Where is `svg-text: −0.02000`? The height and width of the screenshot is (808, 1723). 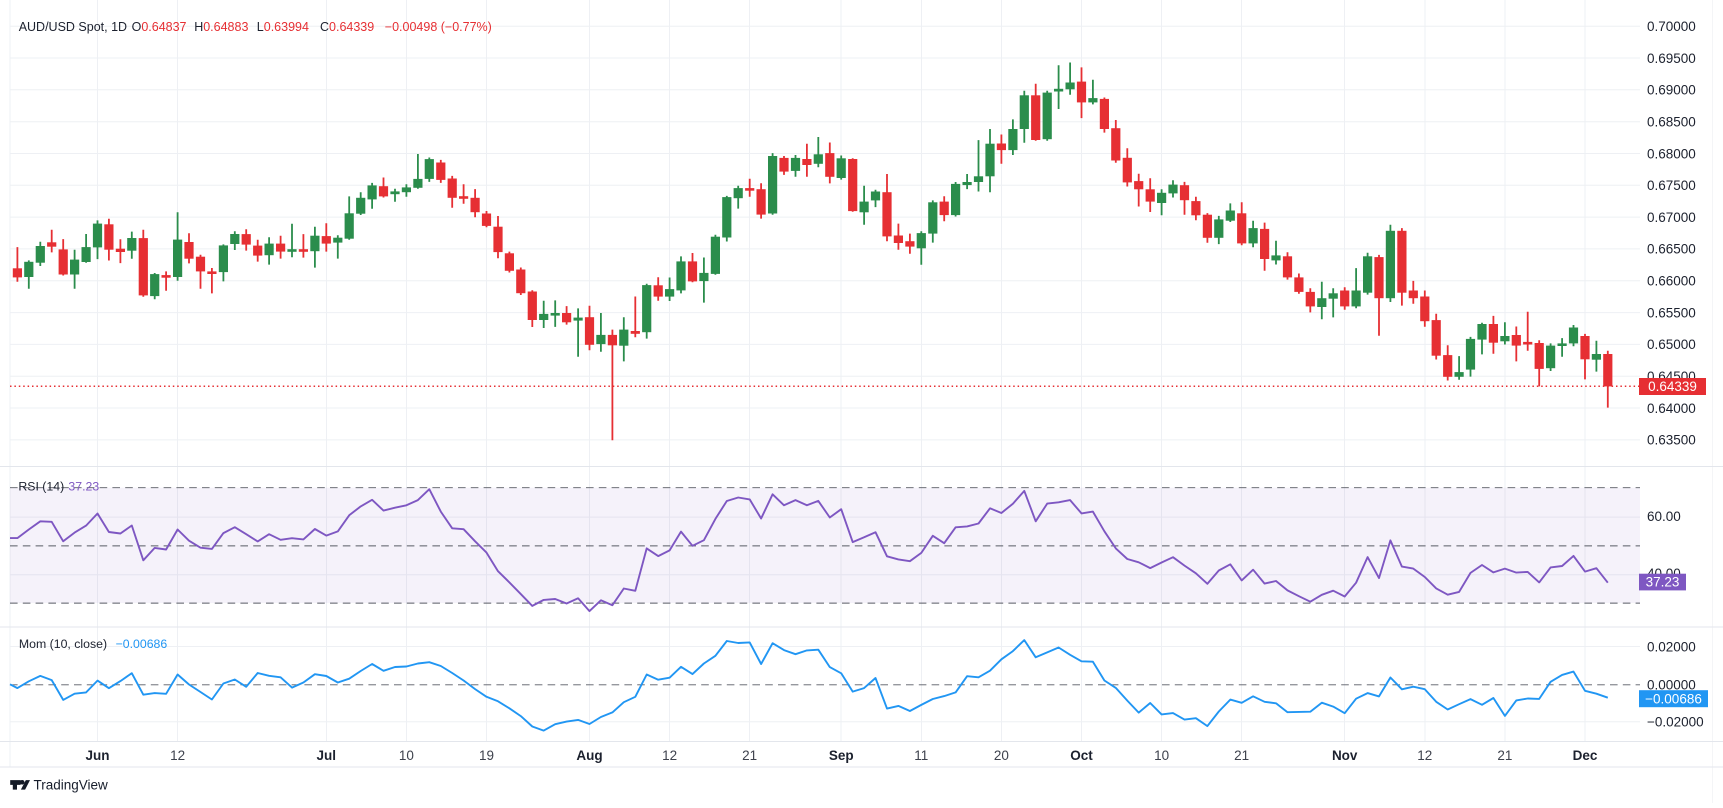 svg-text: −0.02000 is located at coordinates (1675, 722).